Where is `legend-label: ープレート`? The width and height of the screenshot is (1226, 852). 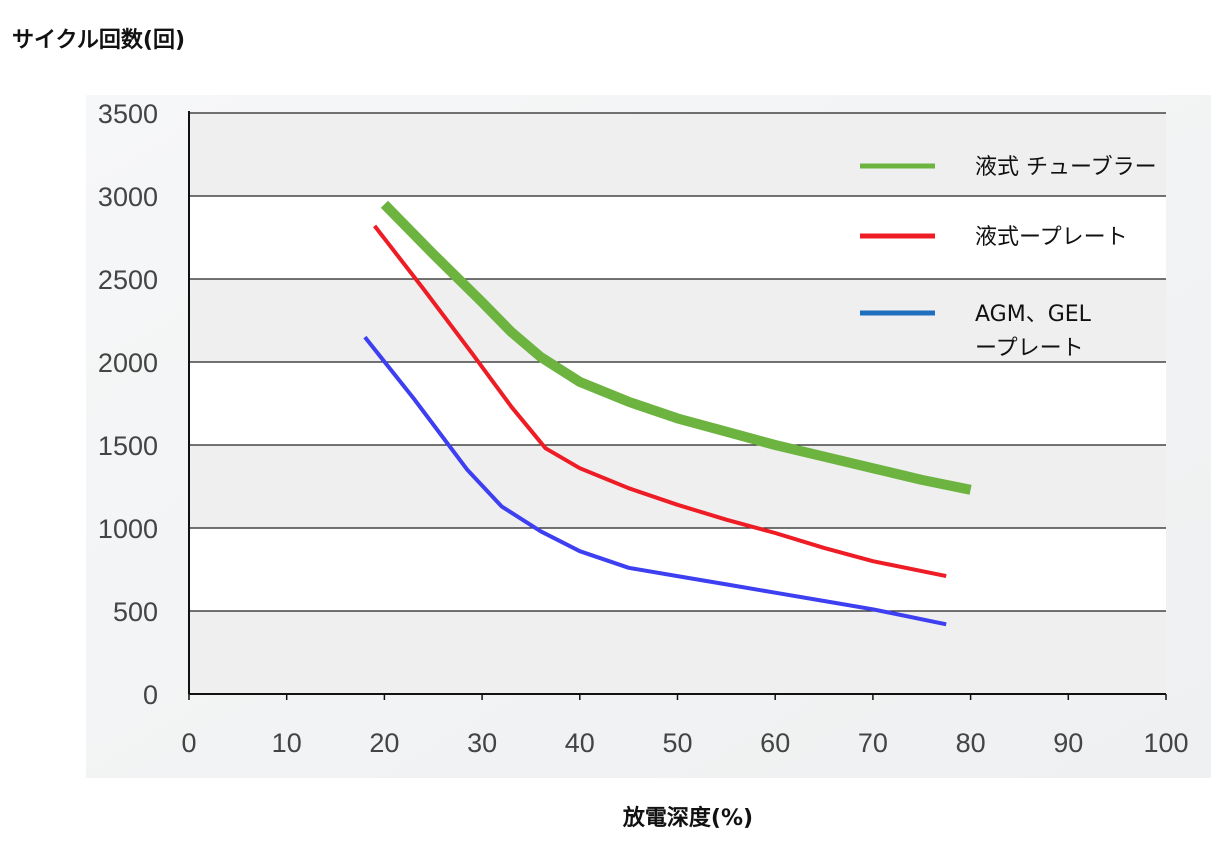
legend-label: ープレート is located at coordinates (1029, 348).